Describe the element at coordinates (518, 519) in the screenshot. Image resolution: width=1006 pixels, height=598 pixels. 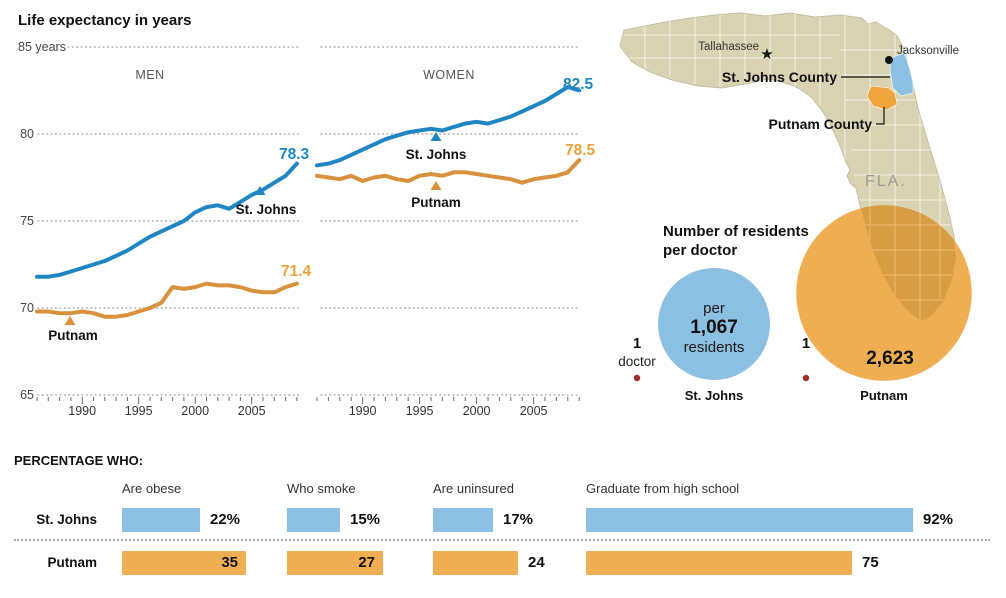
I see `bar-value-label: 17%` at that location.